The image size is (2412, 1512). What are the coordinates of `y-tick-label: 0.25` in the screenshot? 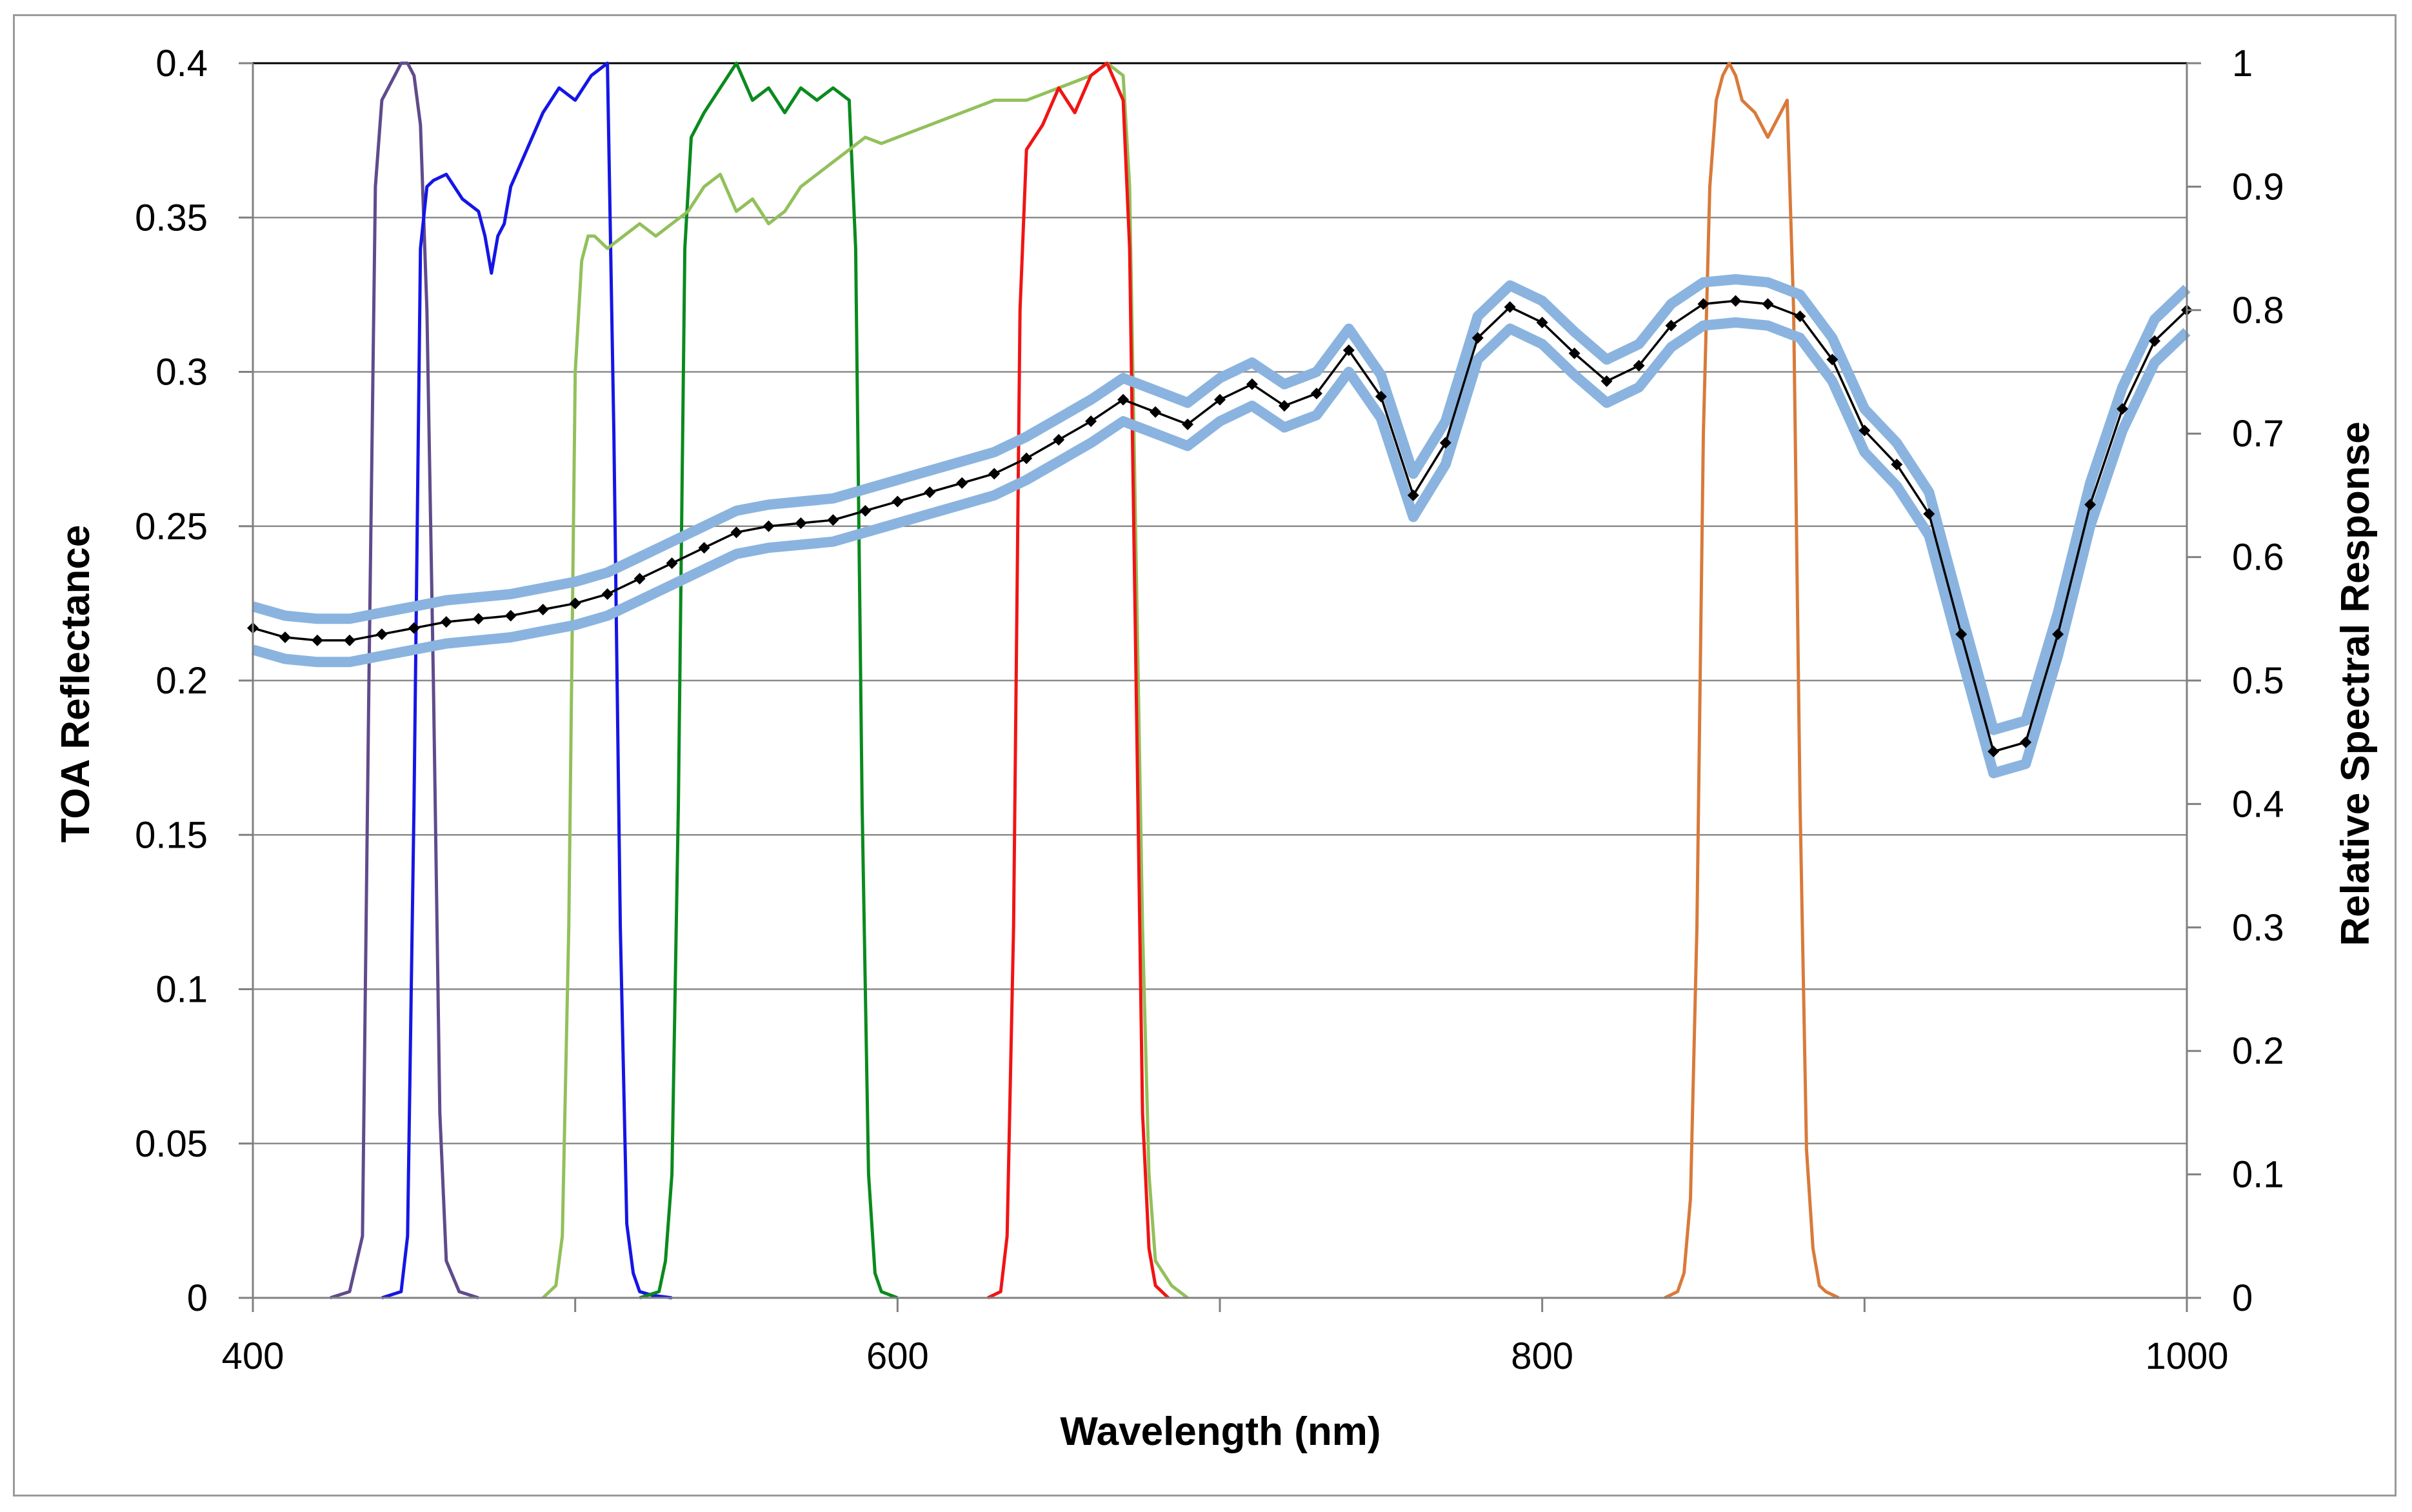 It's located at (171, 527).